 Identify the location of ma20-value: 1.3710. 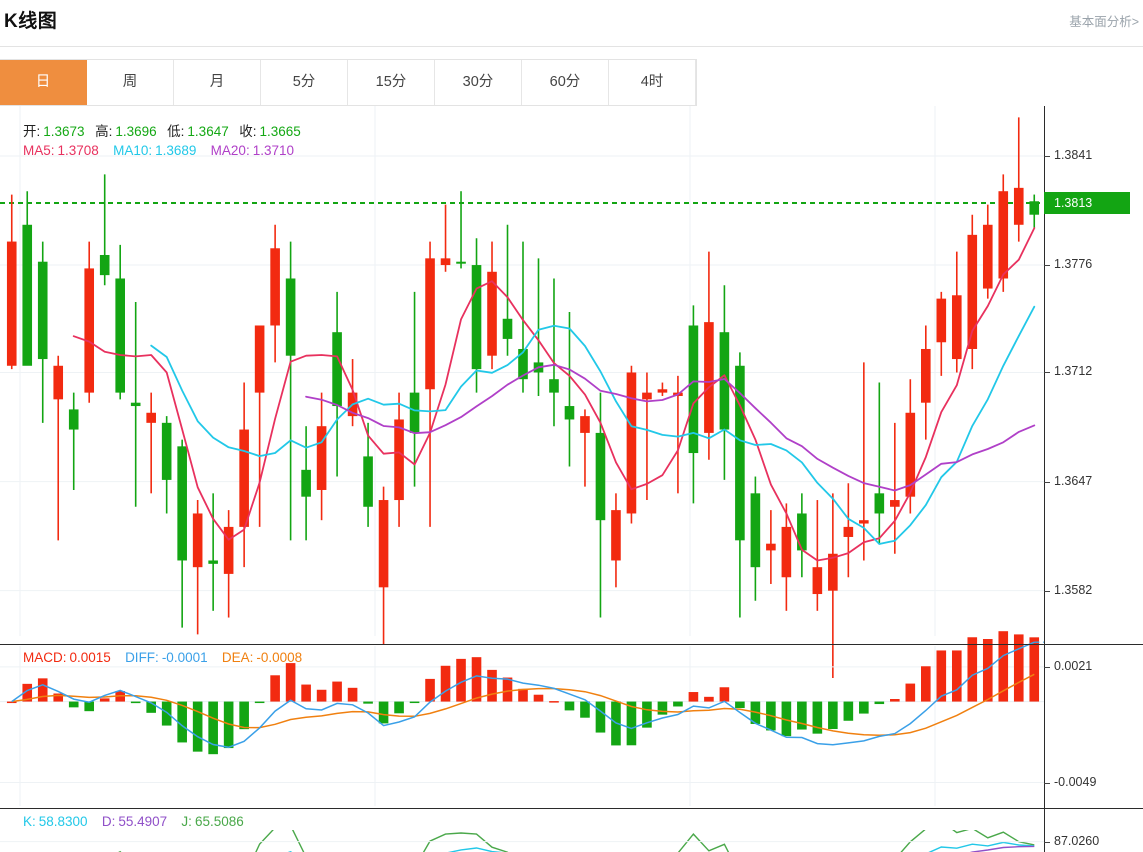
(273, 150).